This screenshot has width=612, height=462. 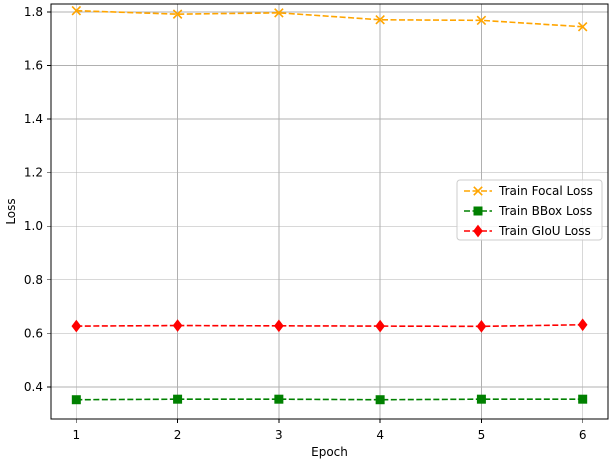 What do you see at coordinates (478, 191) in the screenshot?
I see `legend-marker-focal-loss` at bounding box center [478, 191].